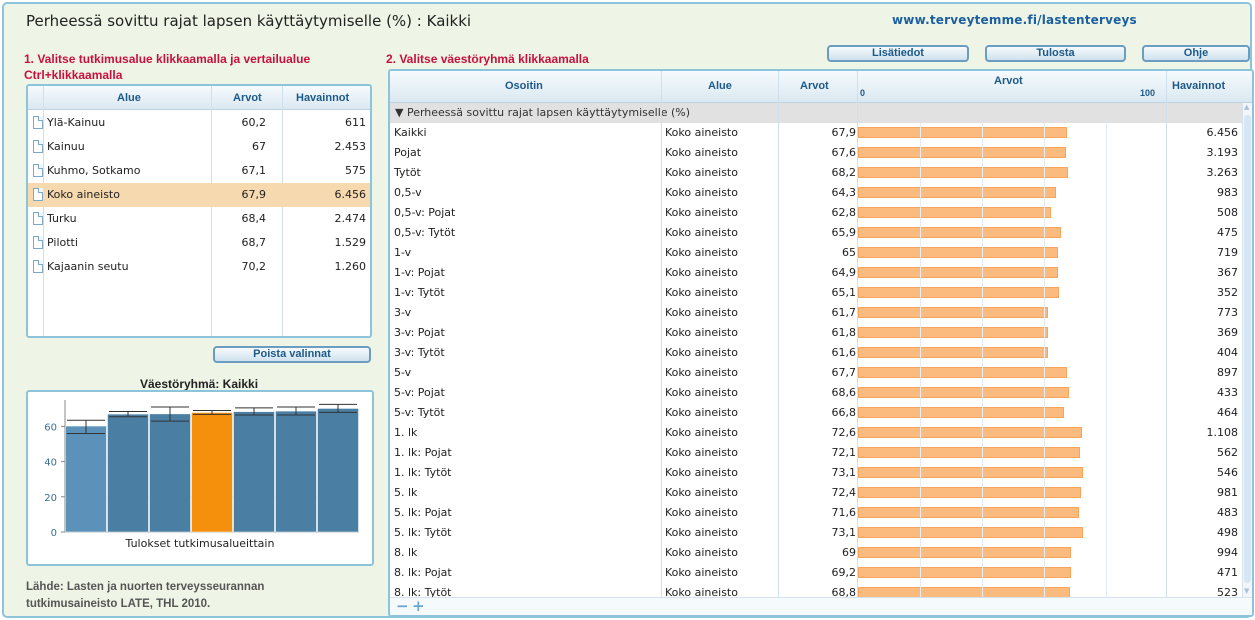  I want to click on grid-row: 1. lk: Pojat Koko aineisto 72,1 562, so click(816, 453).